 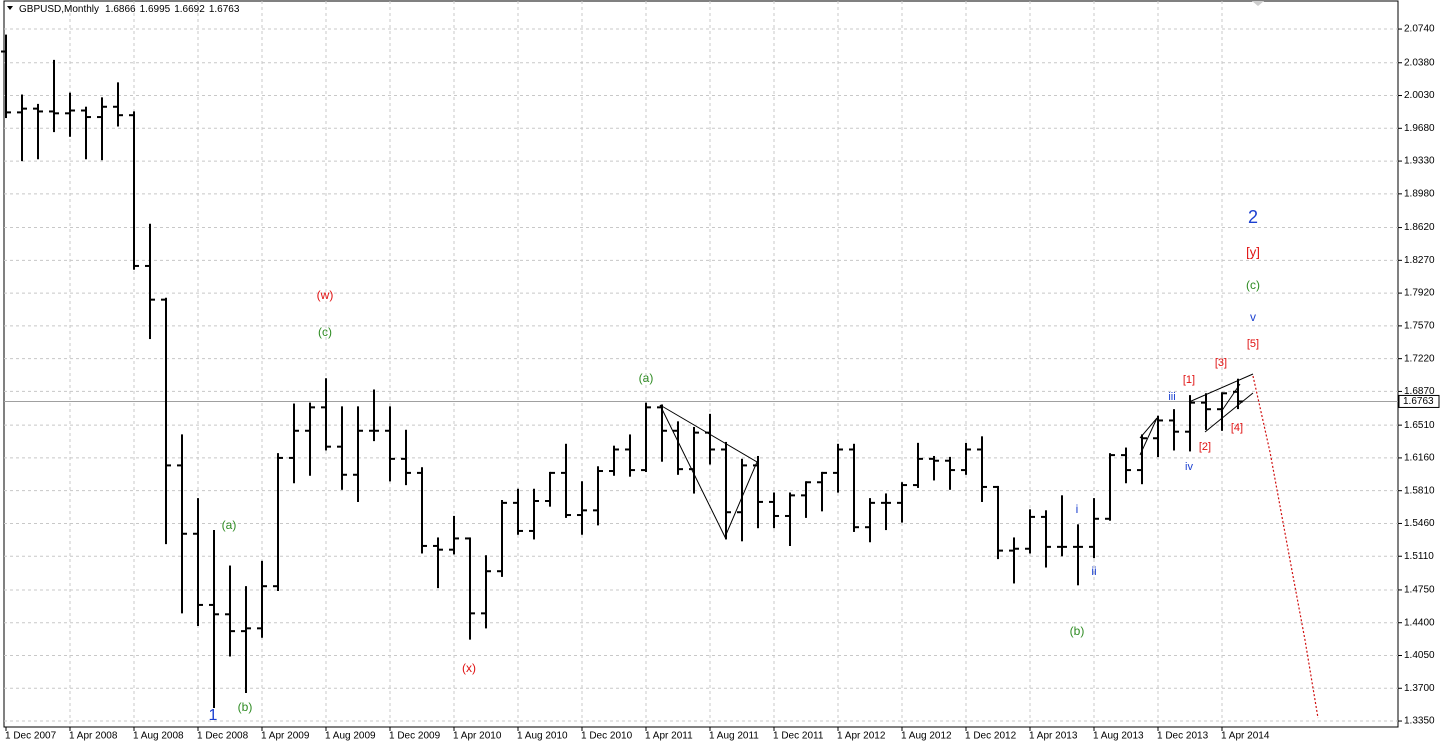 I want to click on y-tick-label: 1.6510, so click(x=1419, y=425).